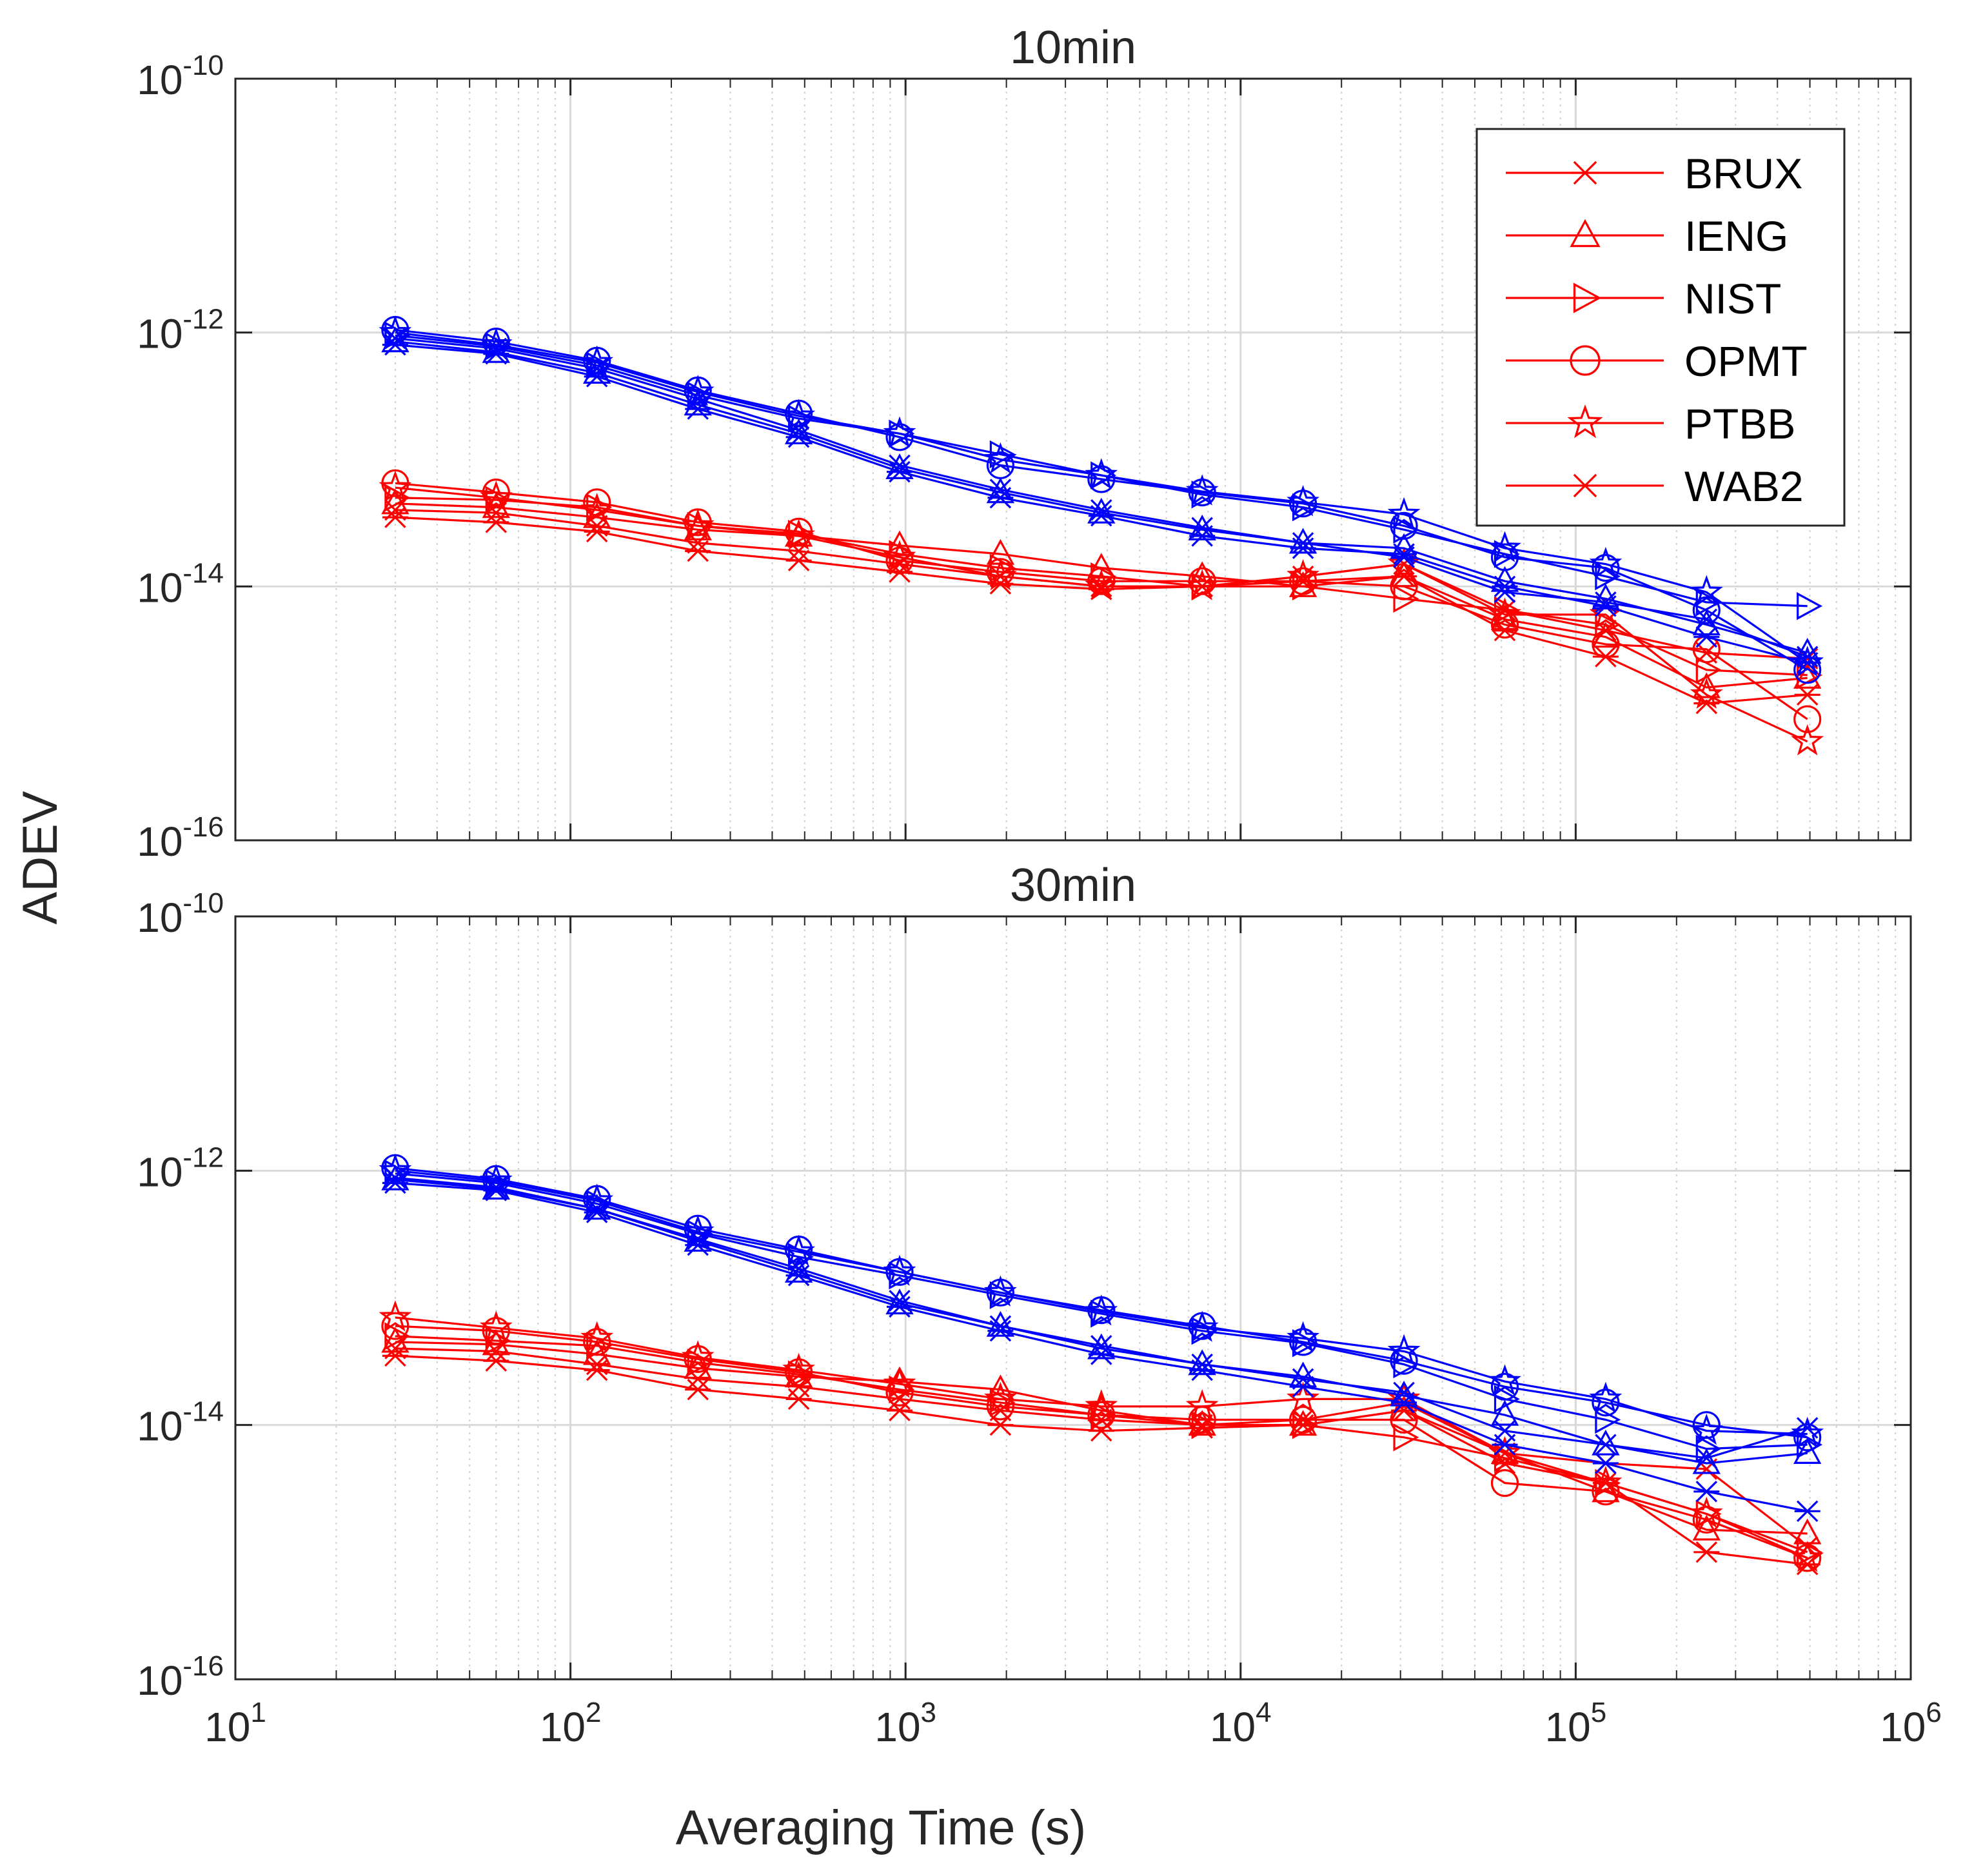  Describe the element at coordinates (1746, 361) in the screenshot. I see `legend-label: OPMT` at that location.